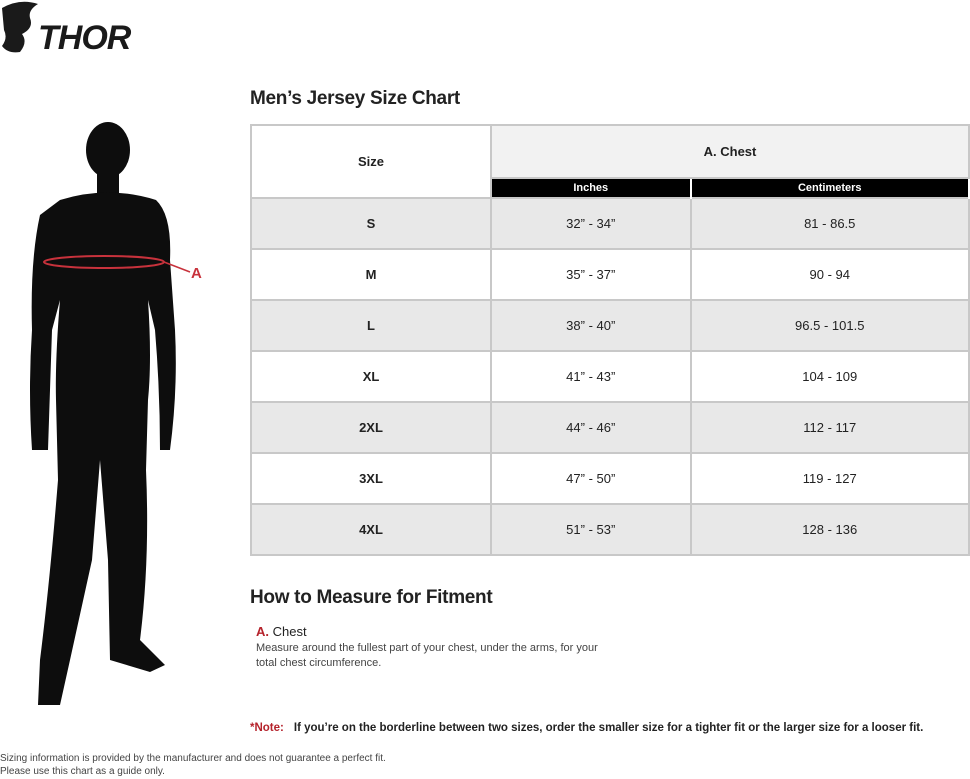 The height and width of the screenshot is (779, 970). I want to click on table-row: 2XL 44” - 46” 112 - 117, so click(610, 427).